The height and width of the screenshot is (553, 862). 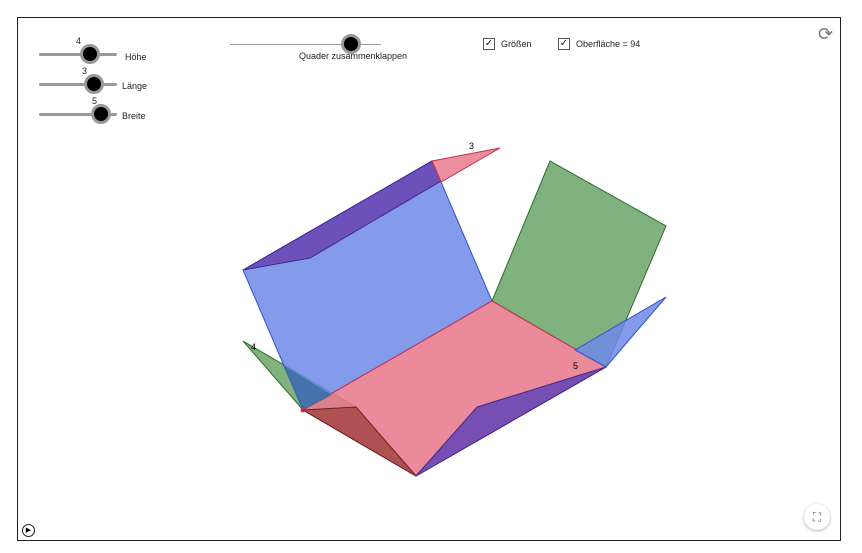 What do you see at coordinates (134, 116) in the screenshot?
I see `slider-breite-label: Breite` at bounding box center [134, 116].